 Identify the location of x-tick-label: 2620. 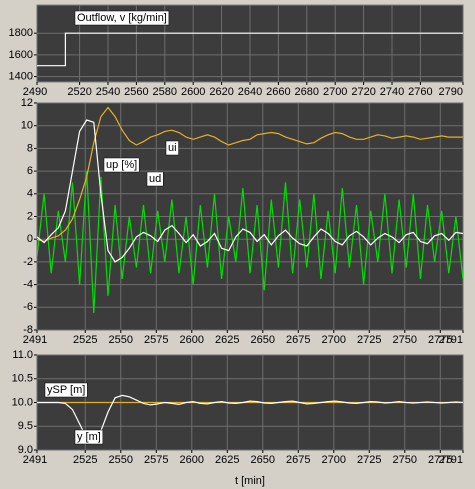
(221, 92).